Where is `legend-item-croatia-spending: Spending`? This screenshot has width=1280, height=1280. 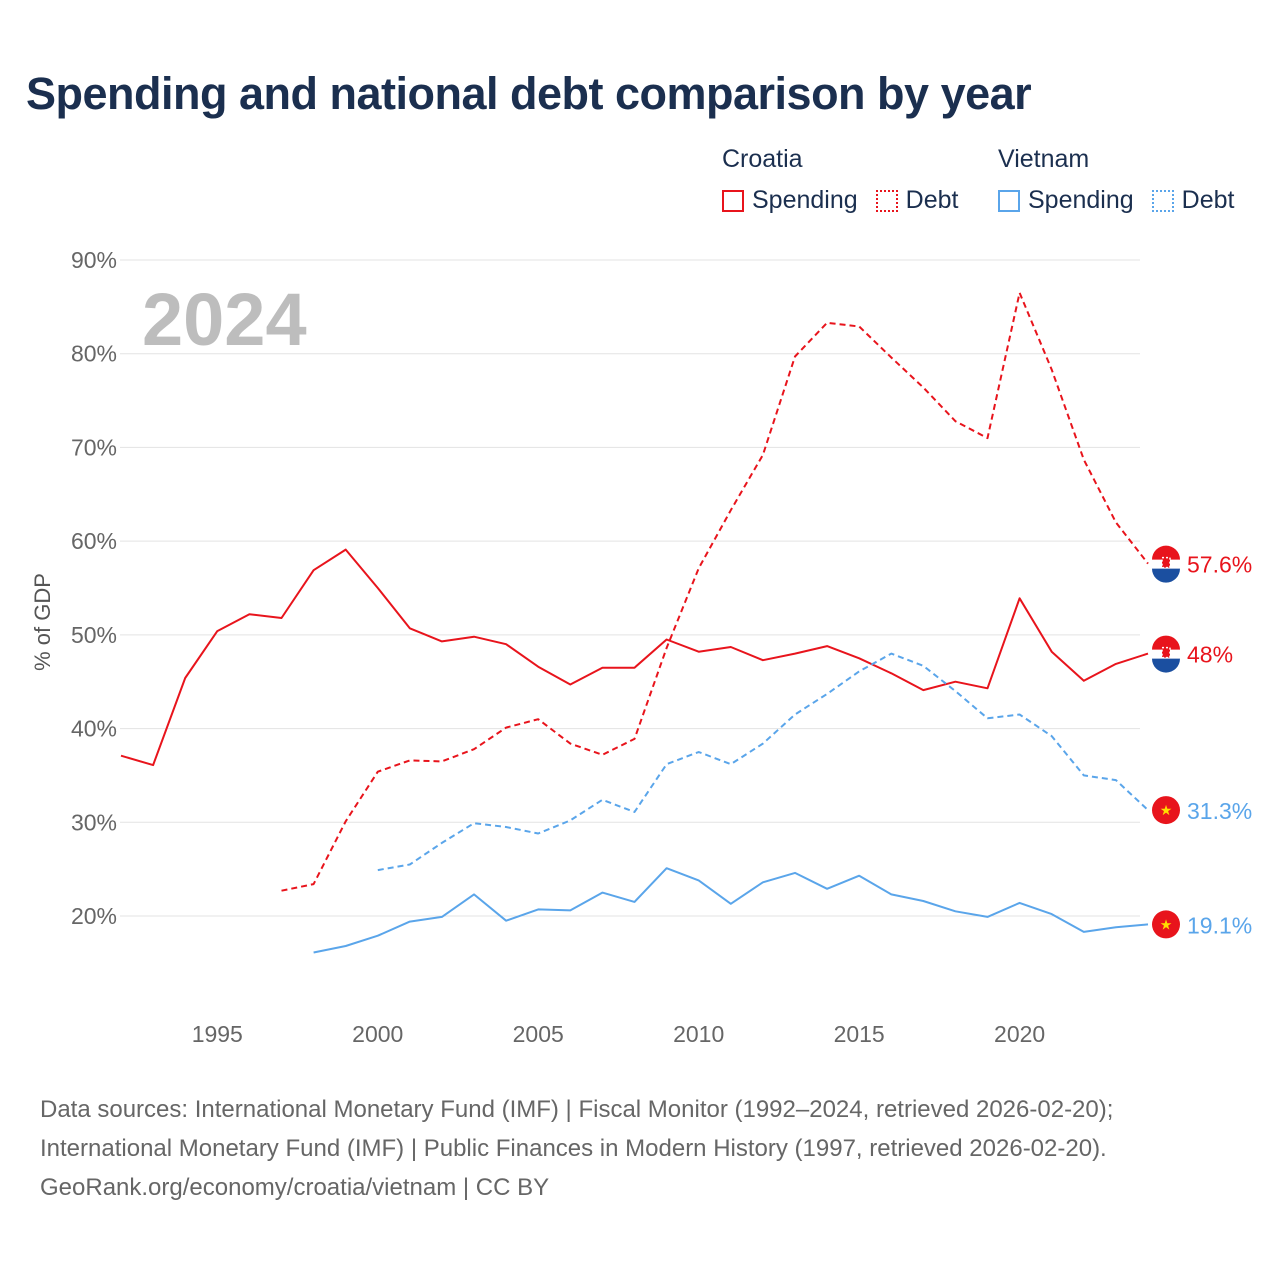
legend-item-croatia-spending: Spending is located at coordinates (790, 200).